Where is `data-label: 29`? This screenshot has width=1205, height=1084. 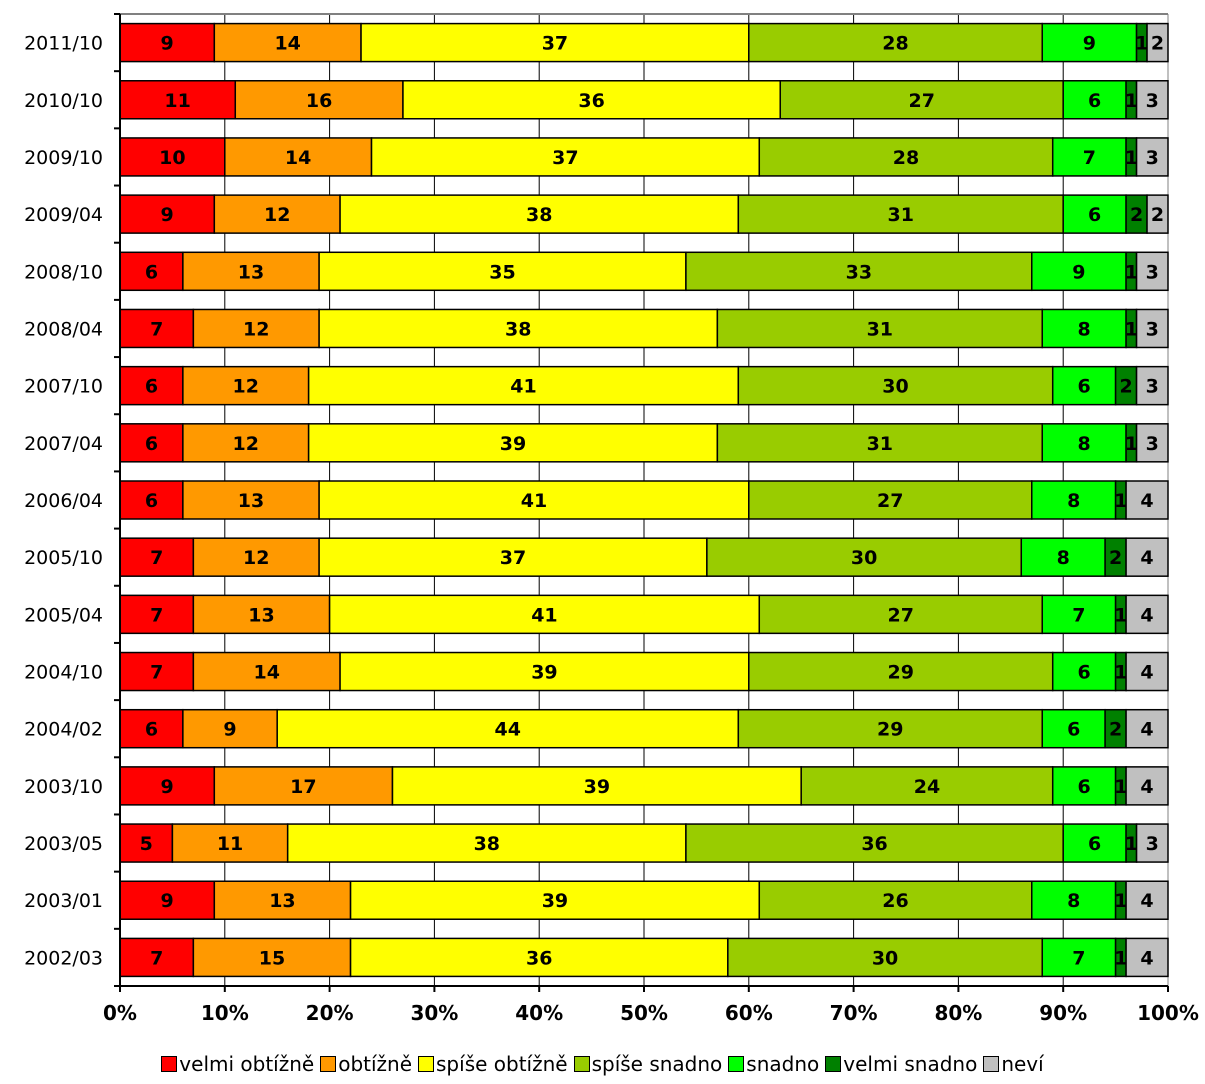
data-label: 29 is located at coordinates (901, 673).